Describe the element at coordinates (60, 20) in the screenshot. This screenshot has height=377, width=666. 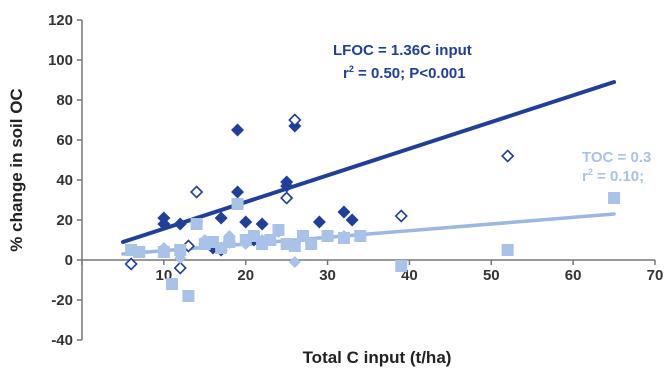
I see `y-tick-label: 120` at that location.